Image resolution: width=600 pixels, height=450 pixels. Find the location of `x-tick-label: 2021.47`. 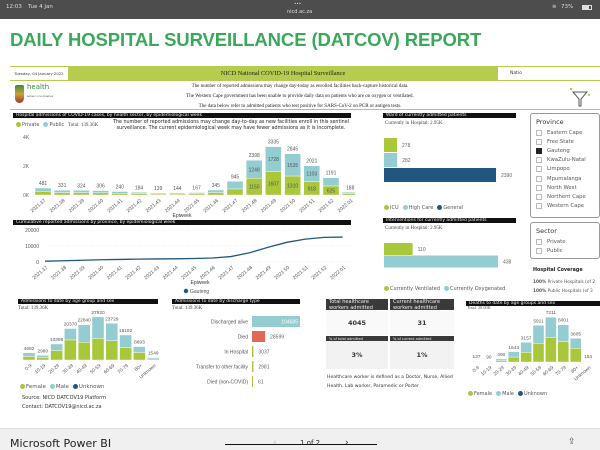

x-tick-label: 2021.47 is located at coordinates (227, 273).